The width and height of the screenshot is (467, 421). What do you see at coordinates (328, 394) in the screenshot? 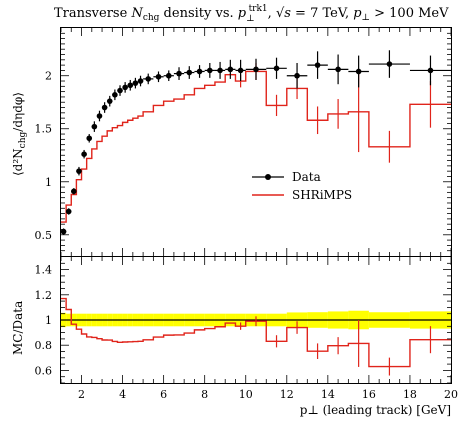
I see `x-tick-label: 14` at bounding box center [328, 394].